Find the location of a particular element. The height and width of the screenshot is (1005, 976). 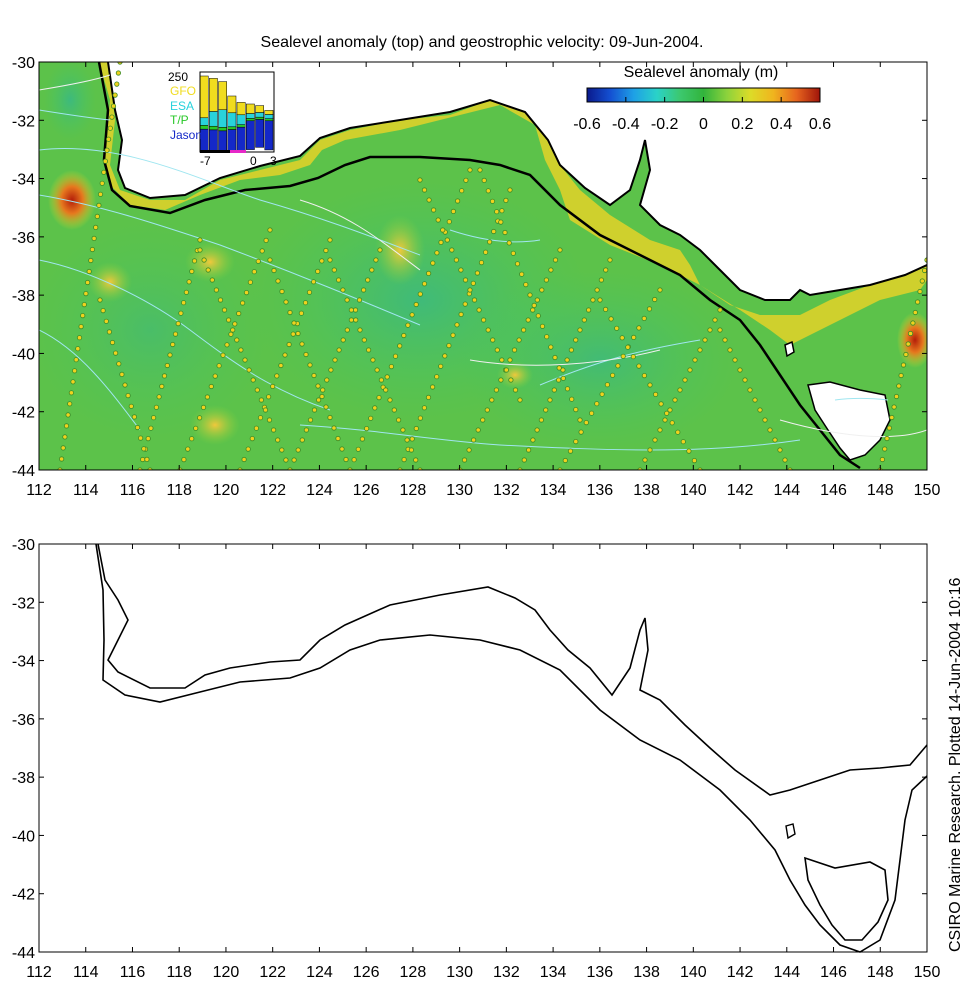

inset-bars is located at coordinates (236, 114).